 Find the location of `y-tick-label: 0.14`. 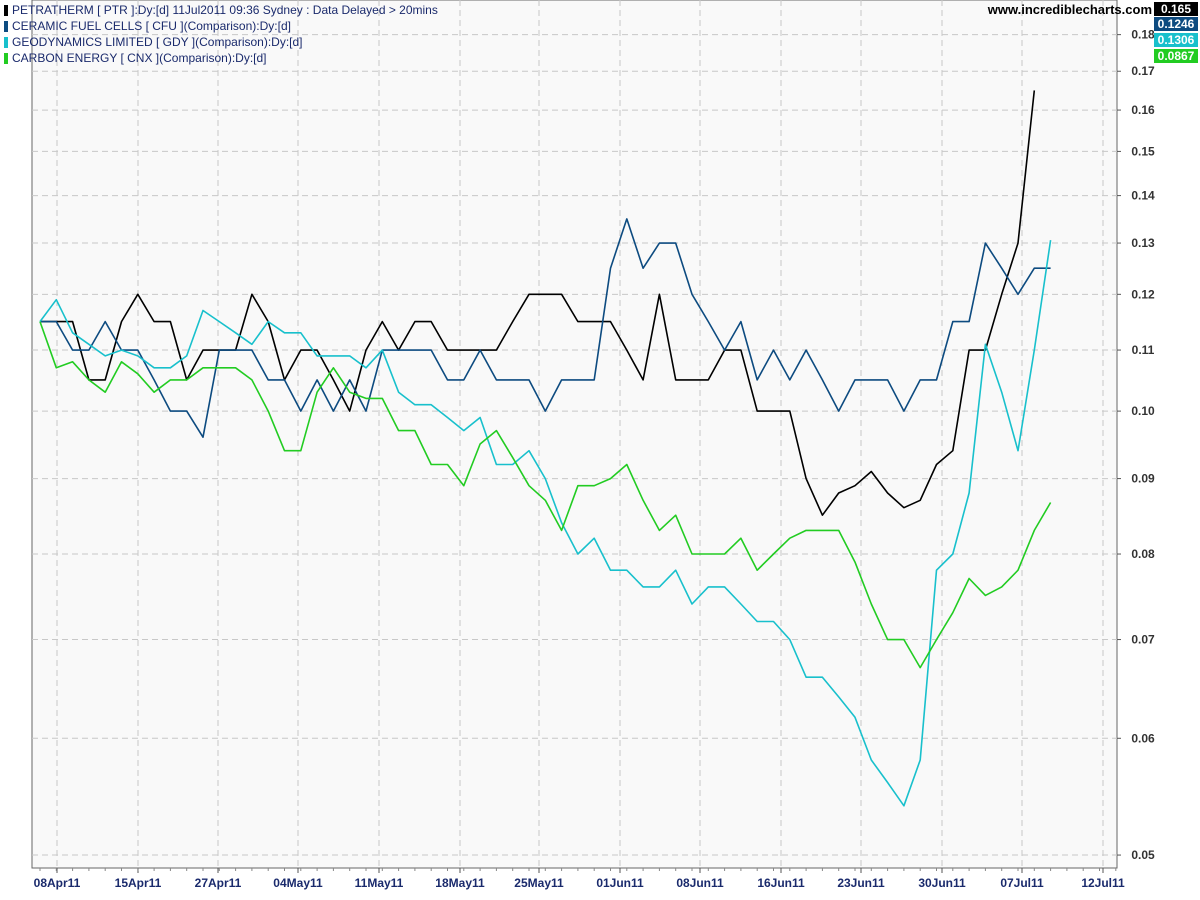

y-tick-label: 0.14 is located at coordinates (1143, 196).